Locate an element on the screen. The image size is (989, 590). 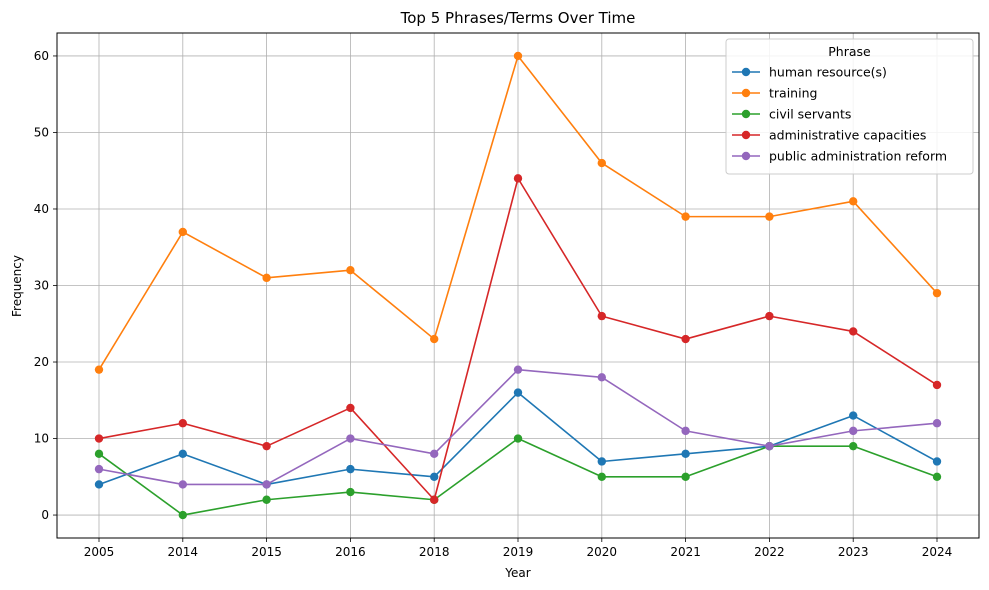
chart-title: Top 5 Phrases/Terms Over Time is located at coordinates (518, 18).